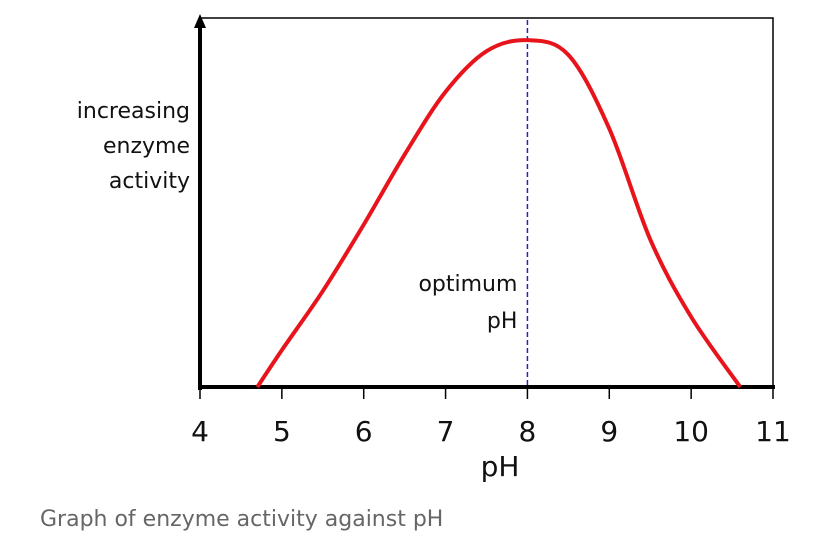  I want to click on x-label: pH, so click(500, 466).